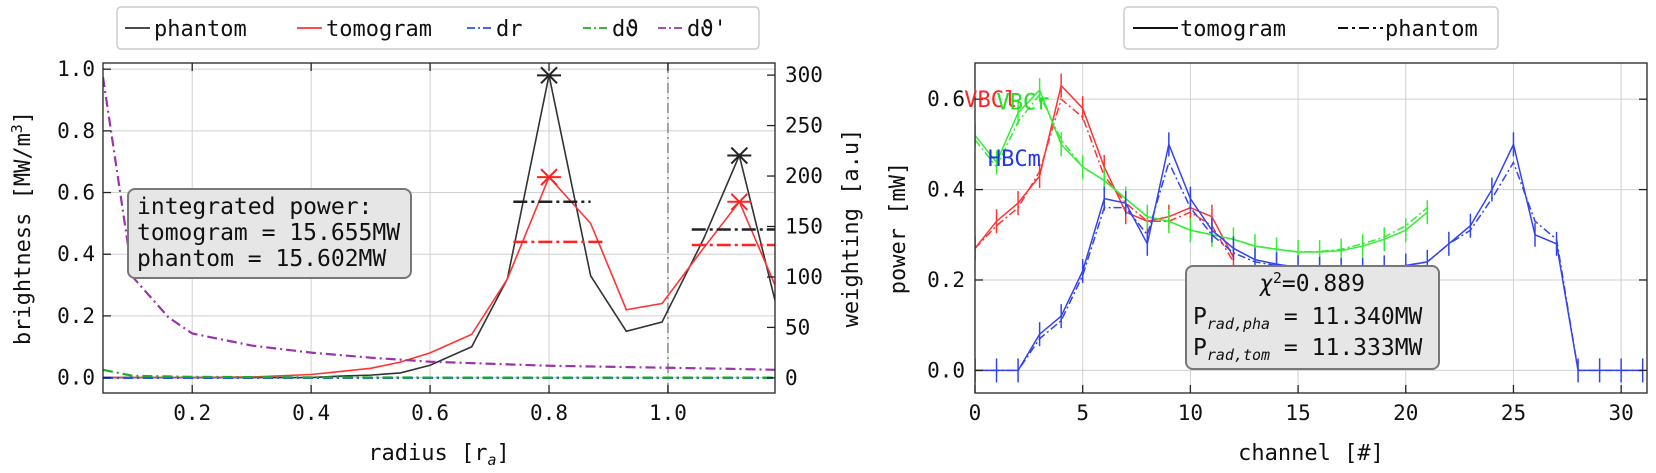 The image size is (1656, 473). Describe the element at coordinates (804, 75) in the screenshot. I see `left-y2-tick-label: 300` at that location.